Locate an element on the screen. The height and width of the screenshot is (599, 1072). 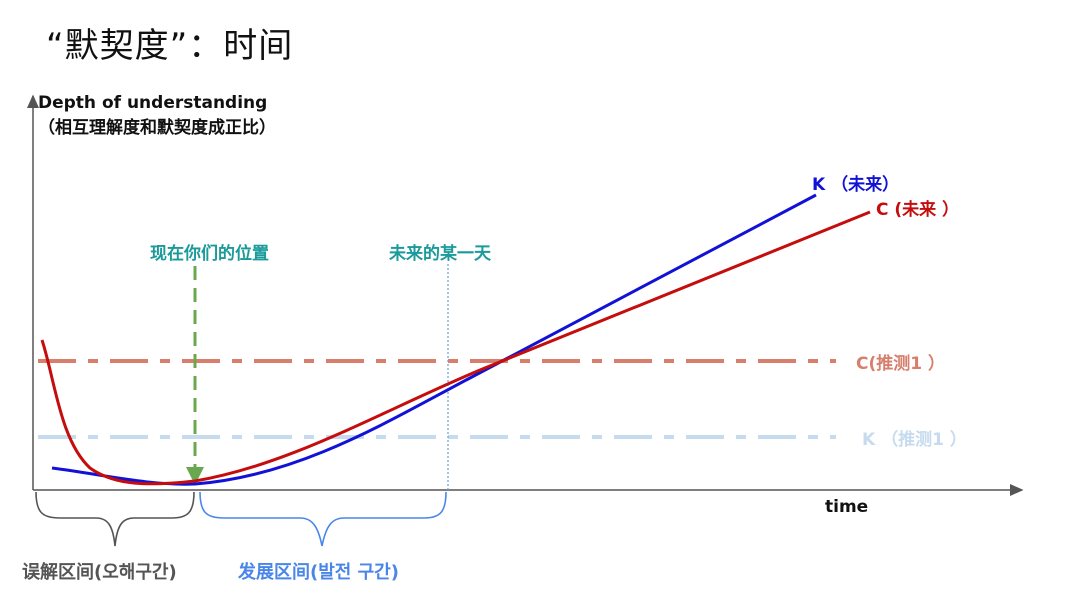
misunderstanding-brace is located at coordinates (115, 519).